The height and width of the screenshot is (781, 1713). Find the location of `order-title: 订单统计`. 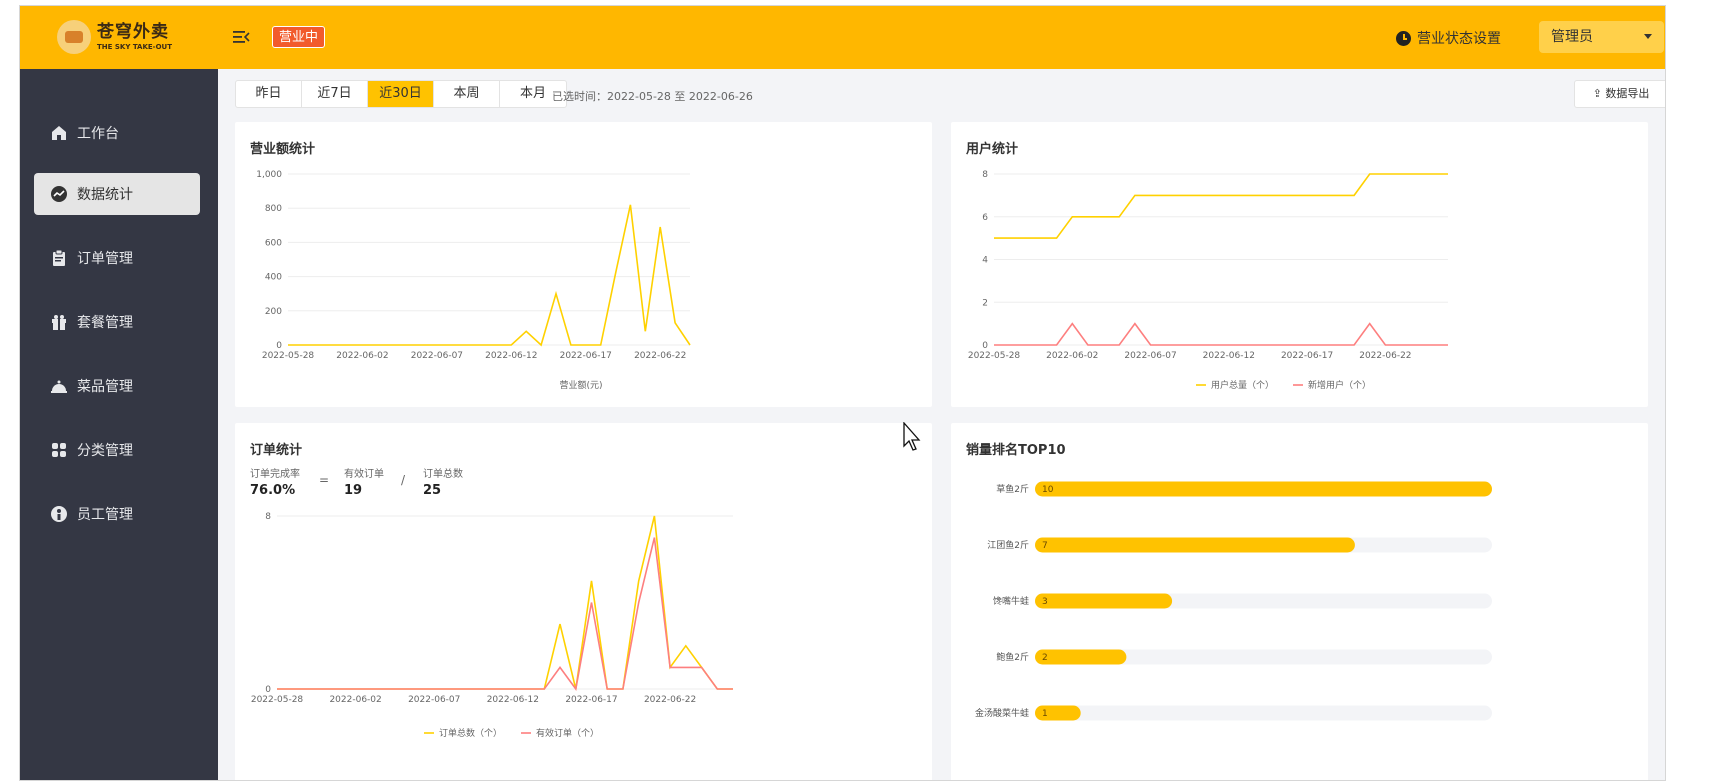

order-title: 订单统计 is located at coordinates (276, 450).